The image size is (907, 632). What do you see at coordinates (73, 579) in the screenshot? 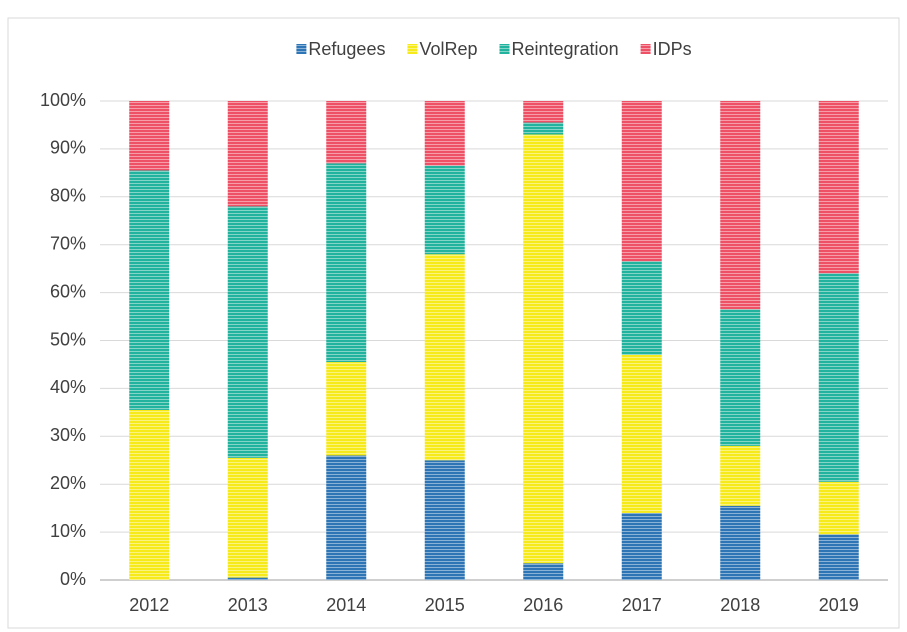
I see `y-tick-label: 0%` at bounding box center [73, 579].